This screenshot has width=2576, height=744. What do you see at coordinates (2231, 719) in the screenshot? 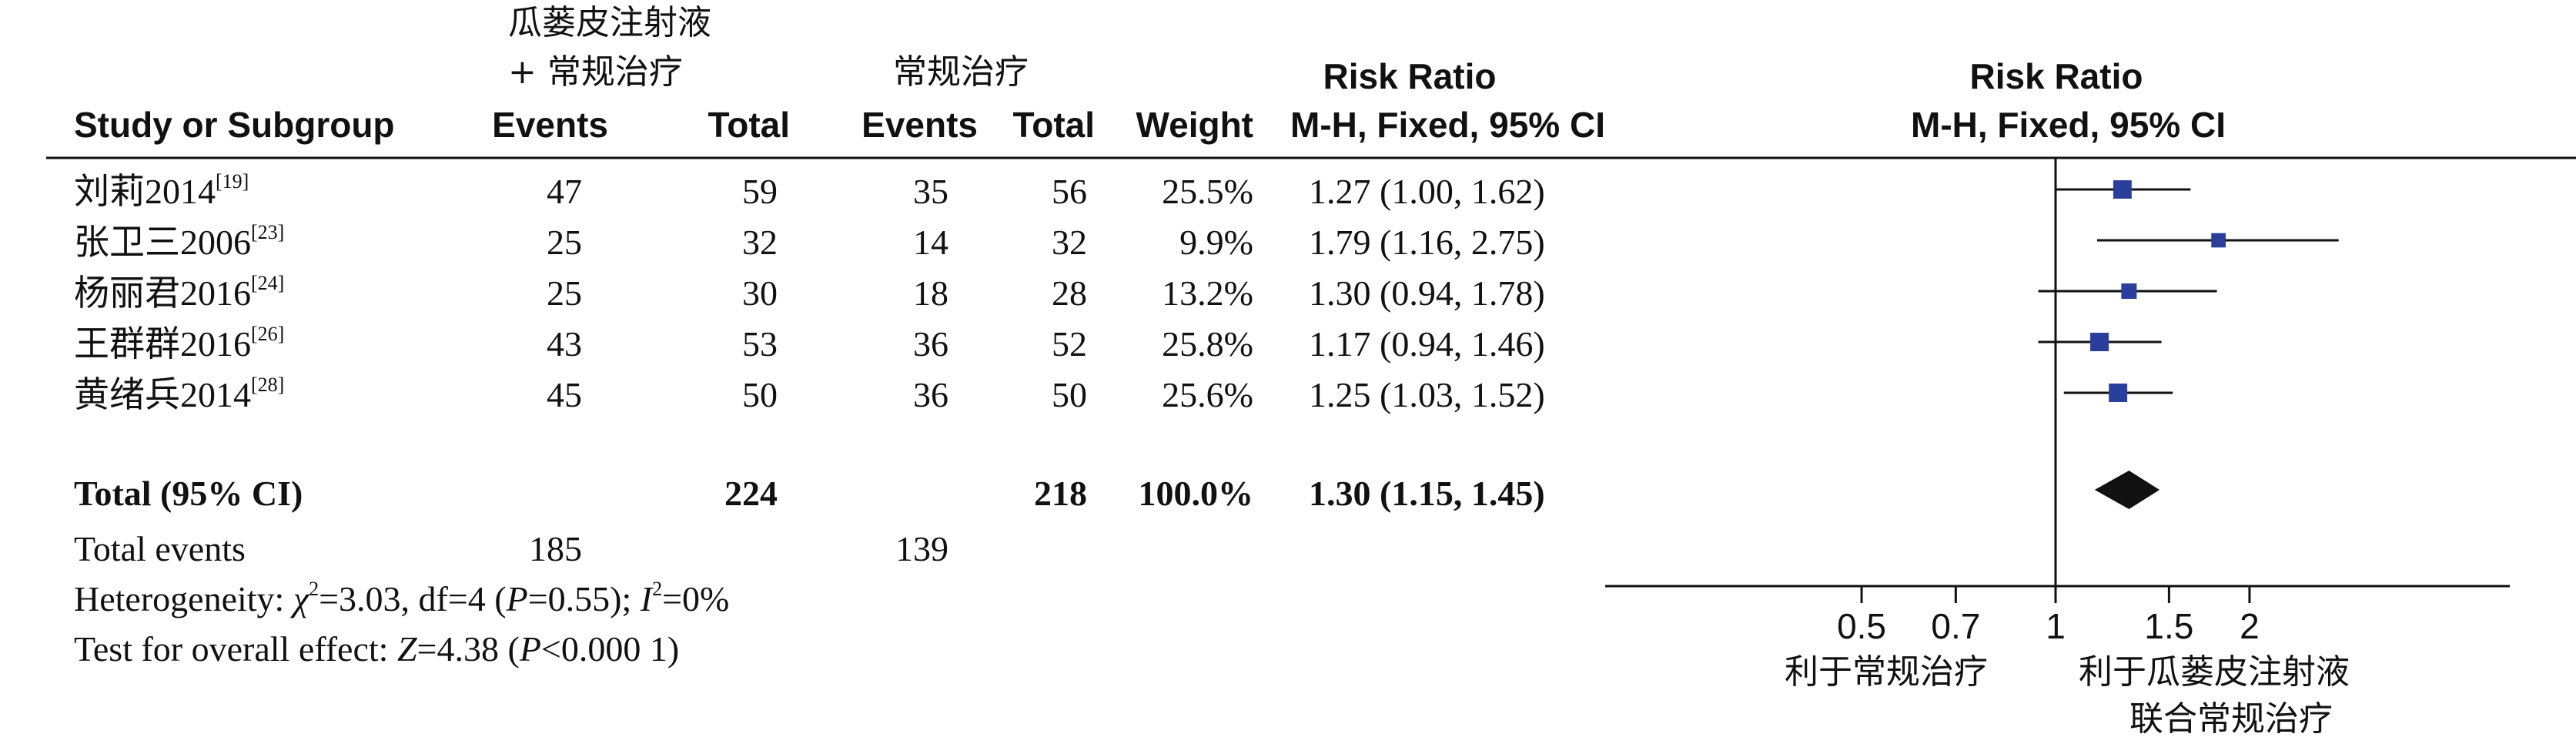
I see `favours-right-label-line2: 联合常规治疗` at bounding box center [2231, 719].